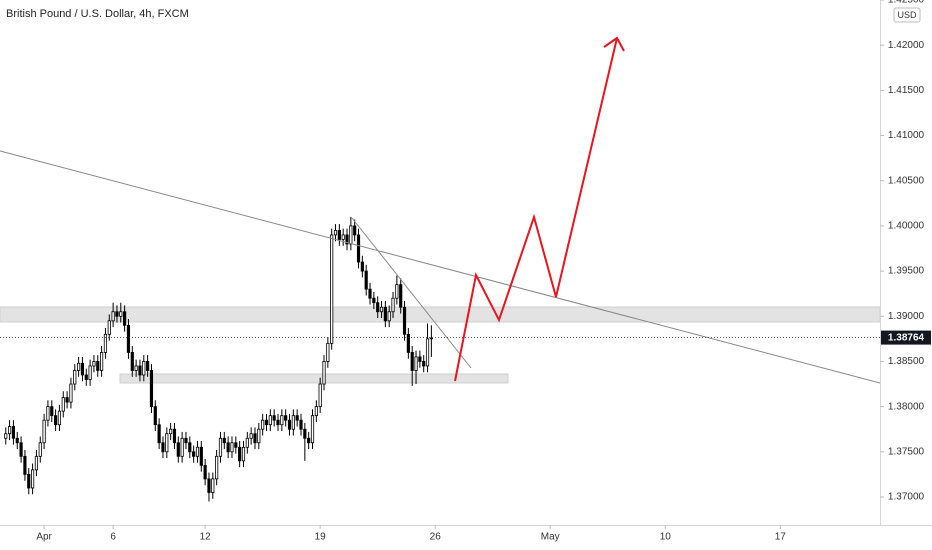 Image resolution: width=932 pixels, height=550 pixels. I want to click on last-price-tag, so click(906, 337).